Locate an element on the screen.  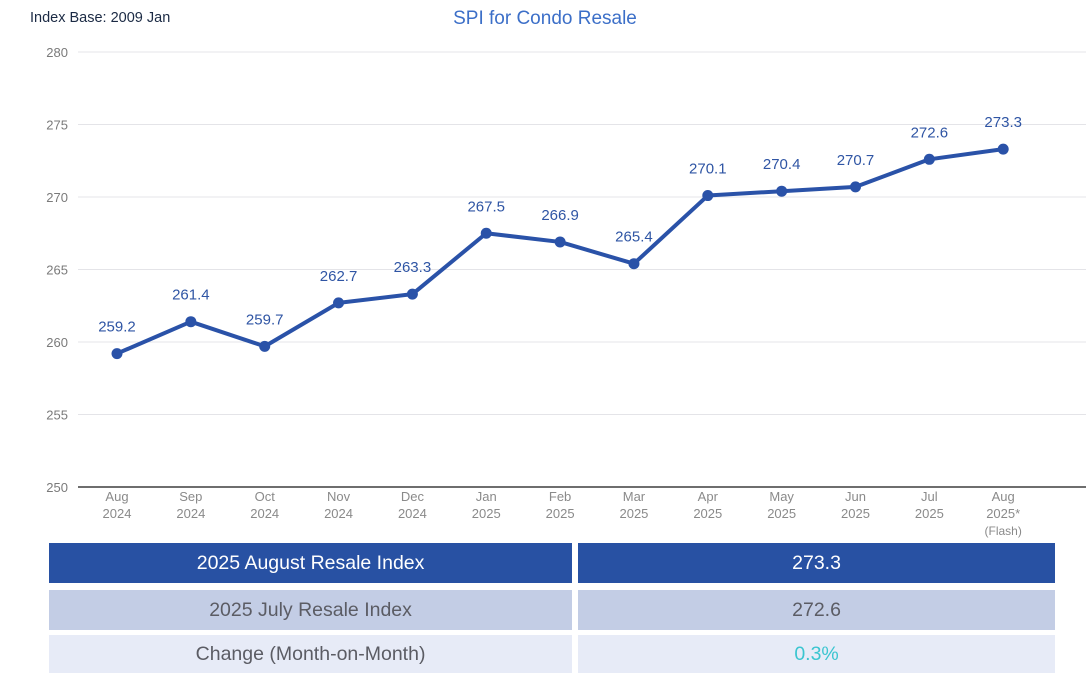
row-value-august: 273.3 is located at coordinates (816, 563).